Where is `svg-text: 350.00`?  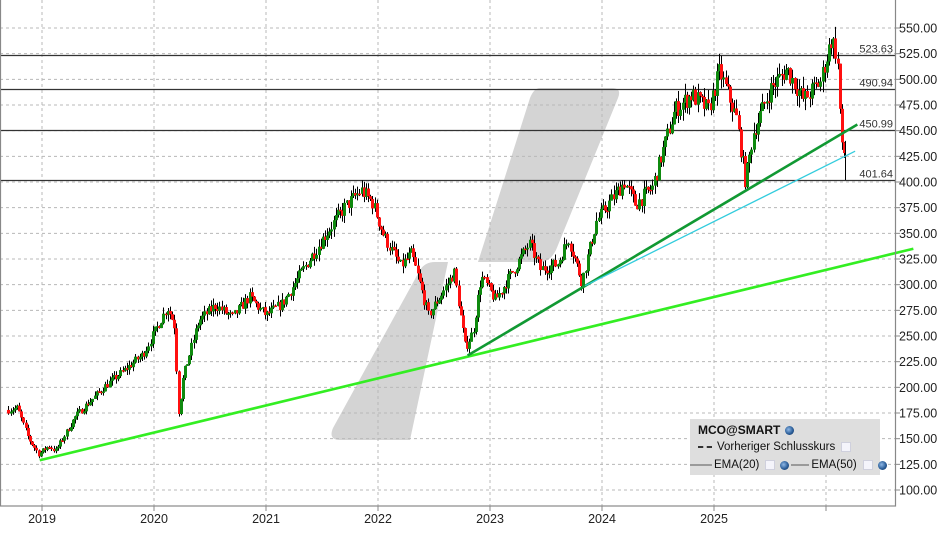
svg-text: 350.00 is located at coordinates (918, 234).